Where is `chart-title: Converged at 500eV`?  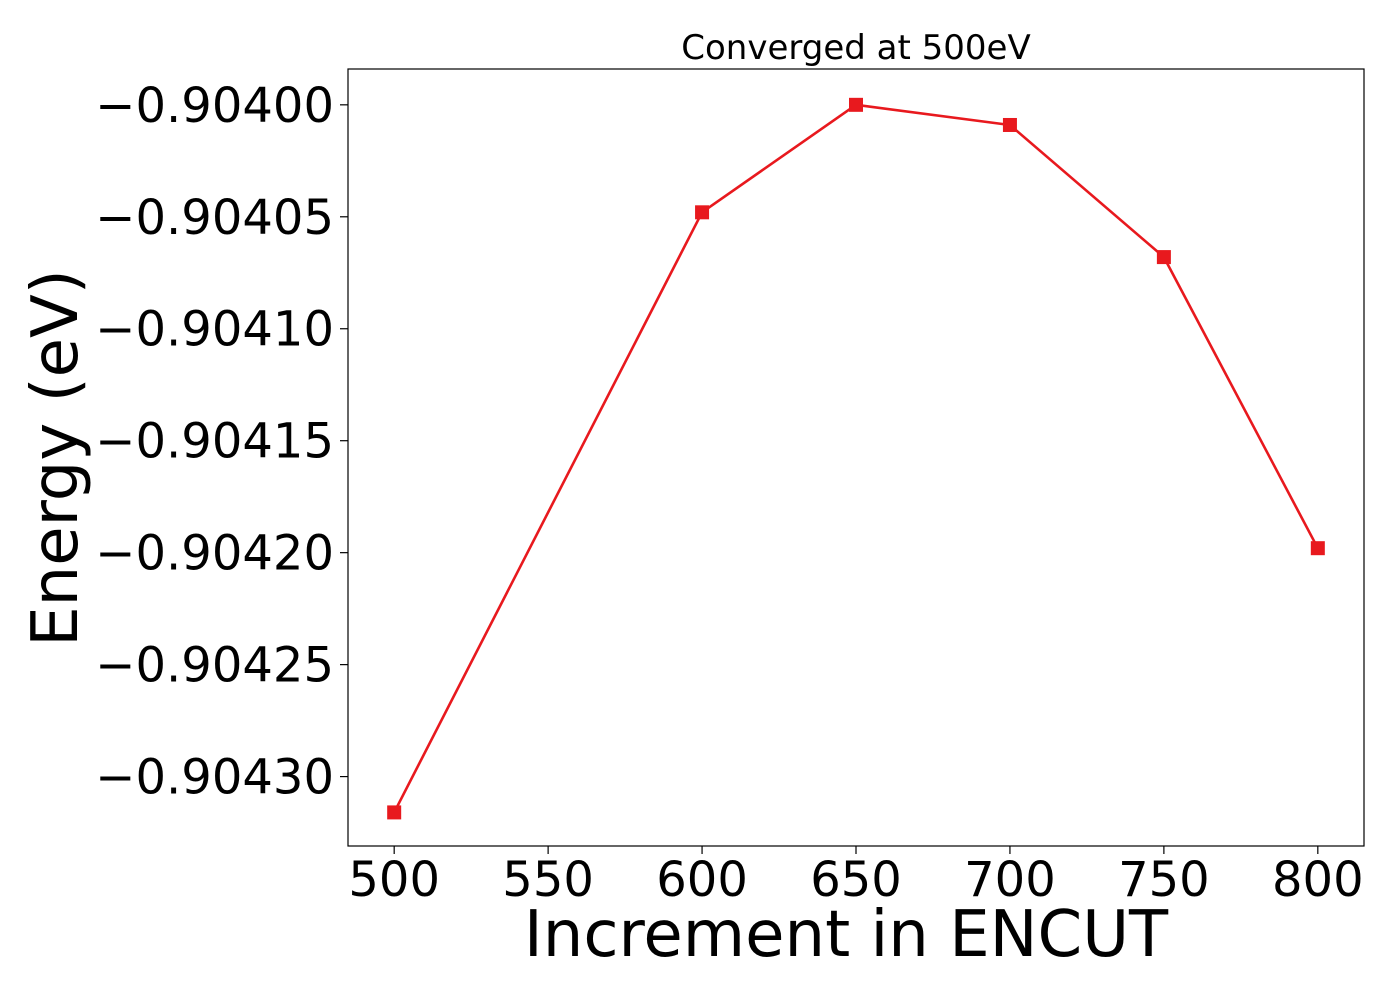
chart-title: Converged at 500eV is located at coordinates (855, 48).